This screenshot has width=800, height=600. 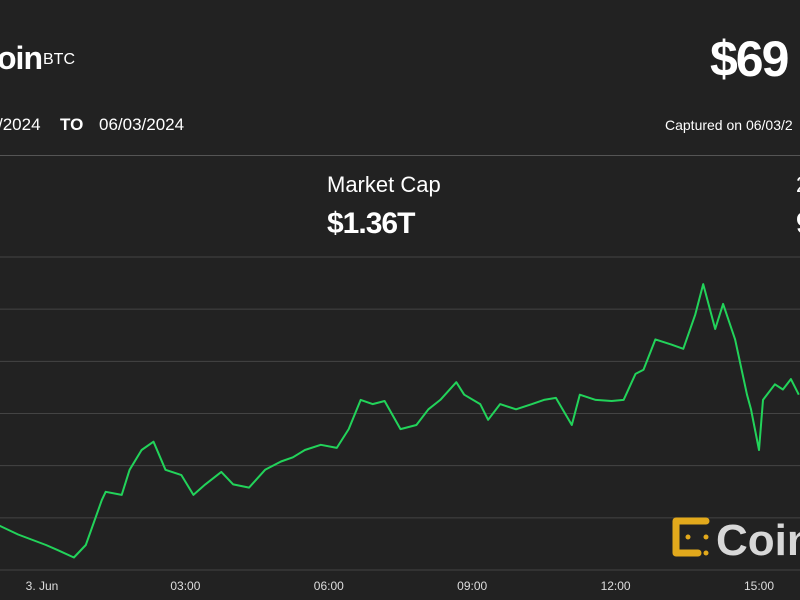 What do you see at coordinates (142, 124) in the screenshot?
I see `date-to: 06/03/2024` at bounding box center [142, 124].